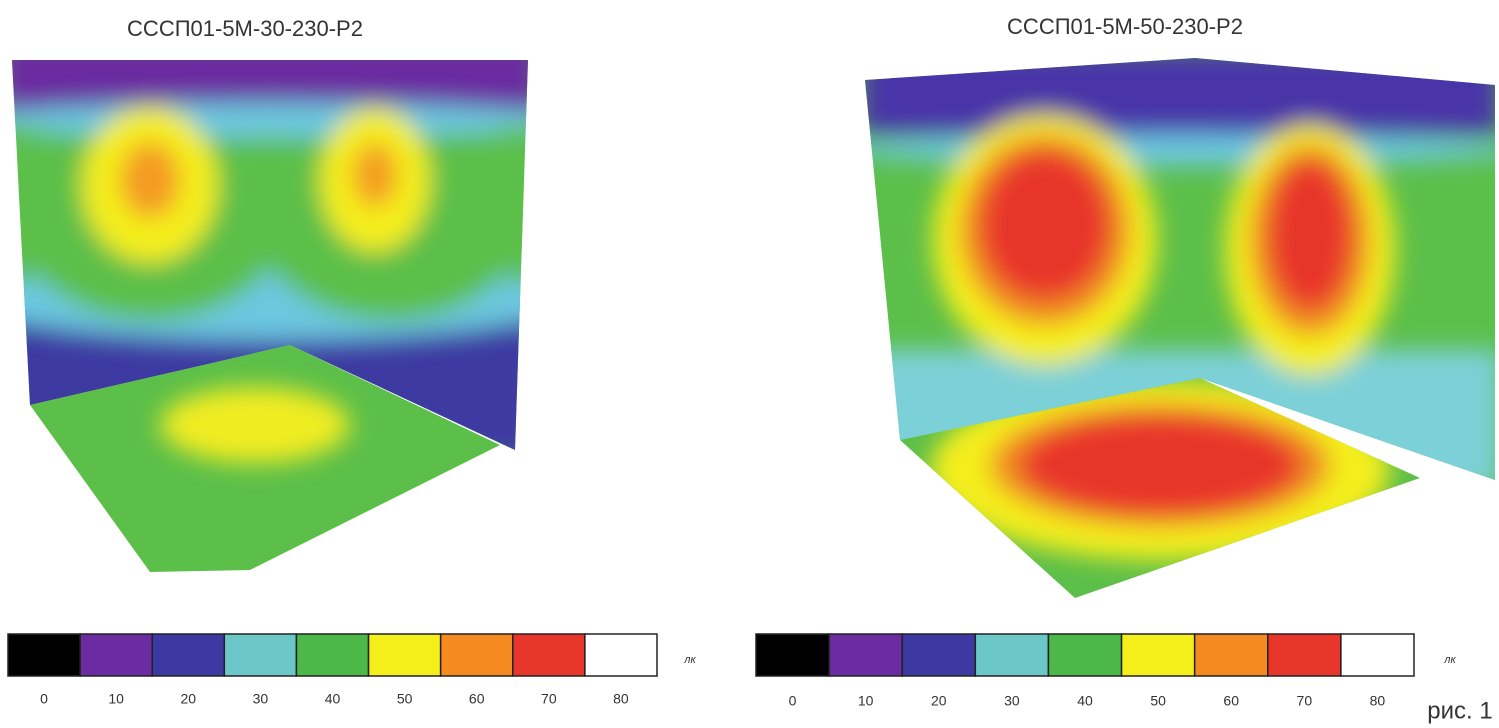  Describe the element at coordinates (1125, 26) in the screenshot. I see `panel-title: СССП01-5М-50-230-Р2` at that location.